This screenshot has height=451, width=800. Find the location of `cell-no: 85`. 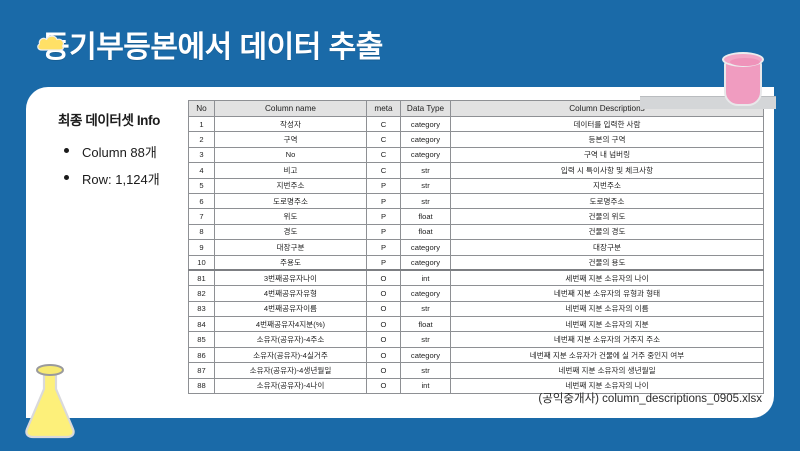

cell-no: 85 is located at coordinates (201, 339).